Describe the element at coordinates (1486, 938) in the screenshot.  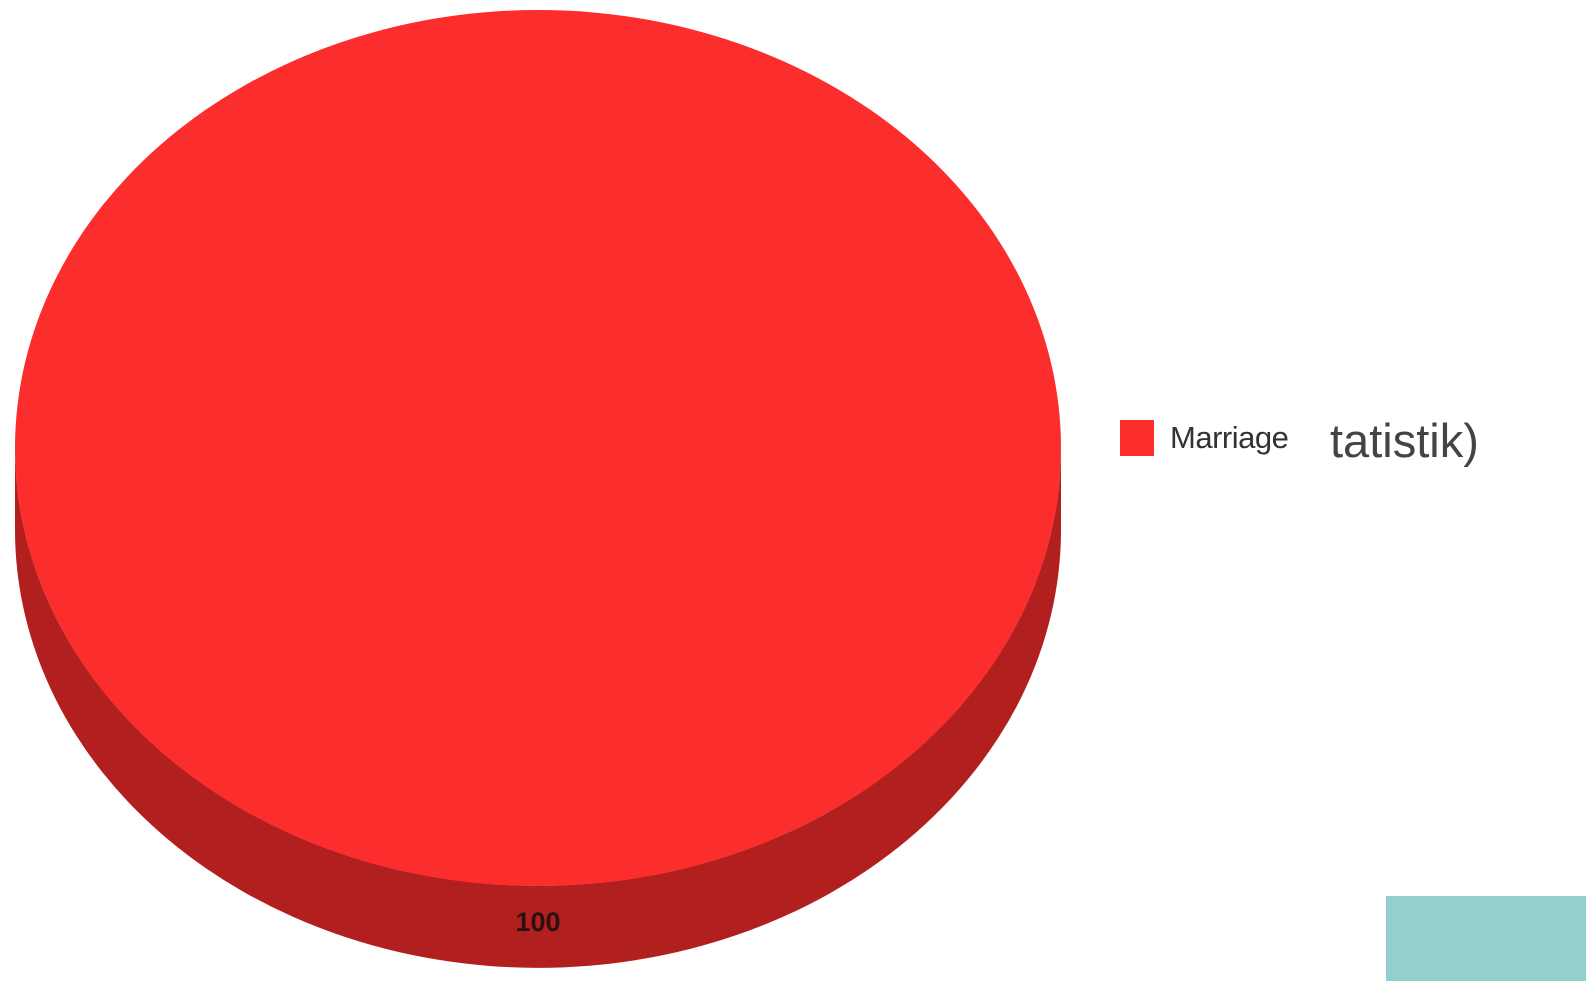
I see `decorative-accent-box` at that location.